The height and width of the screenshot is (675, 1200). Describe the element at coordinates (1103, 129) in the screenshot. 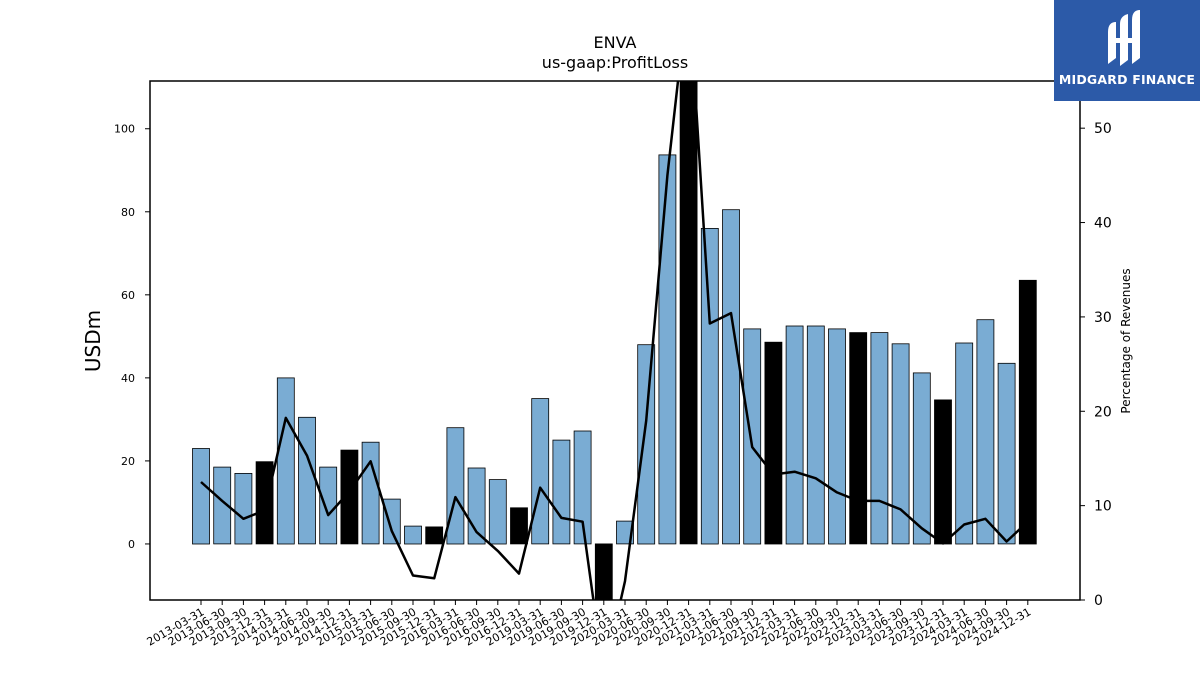

I see `y2-tick-label: 50` at that location.